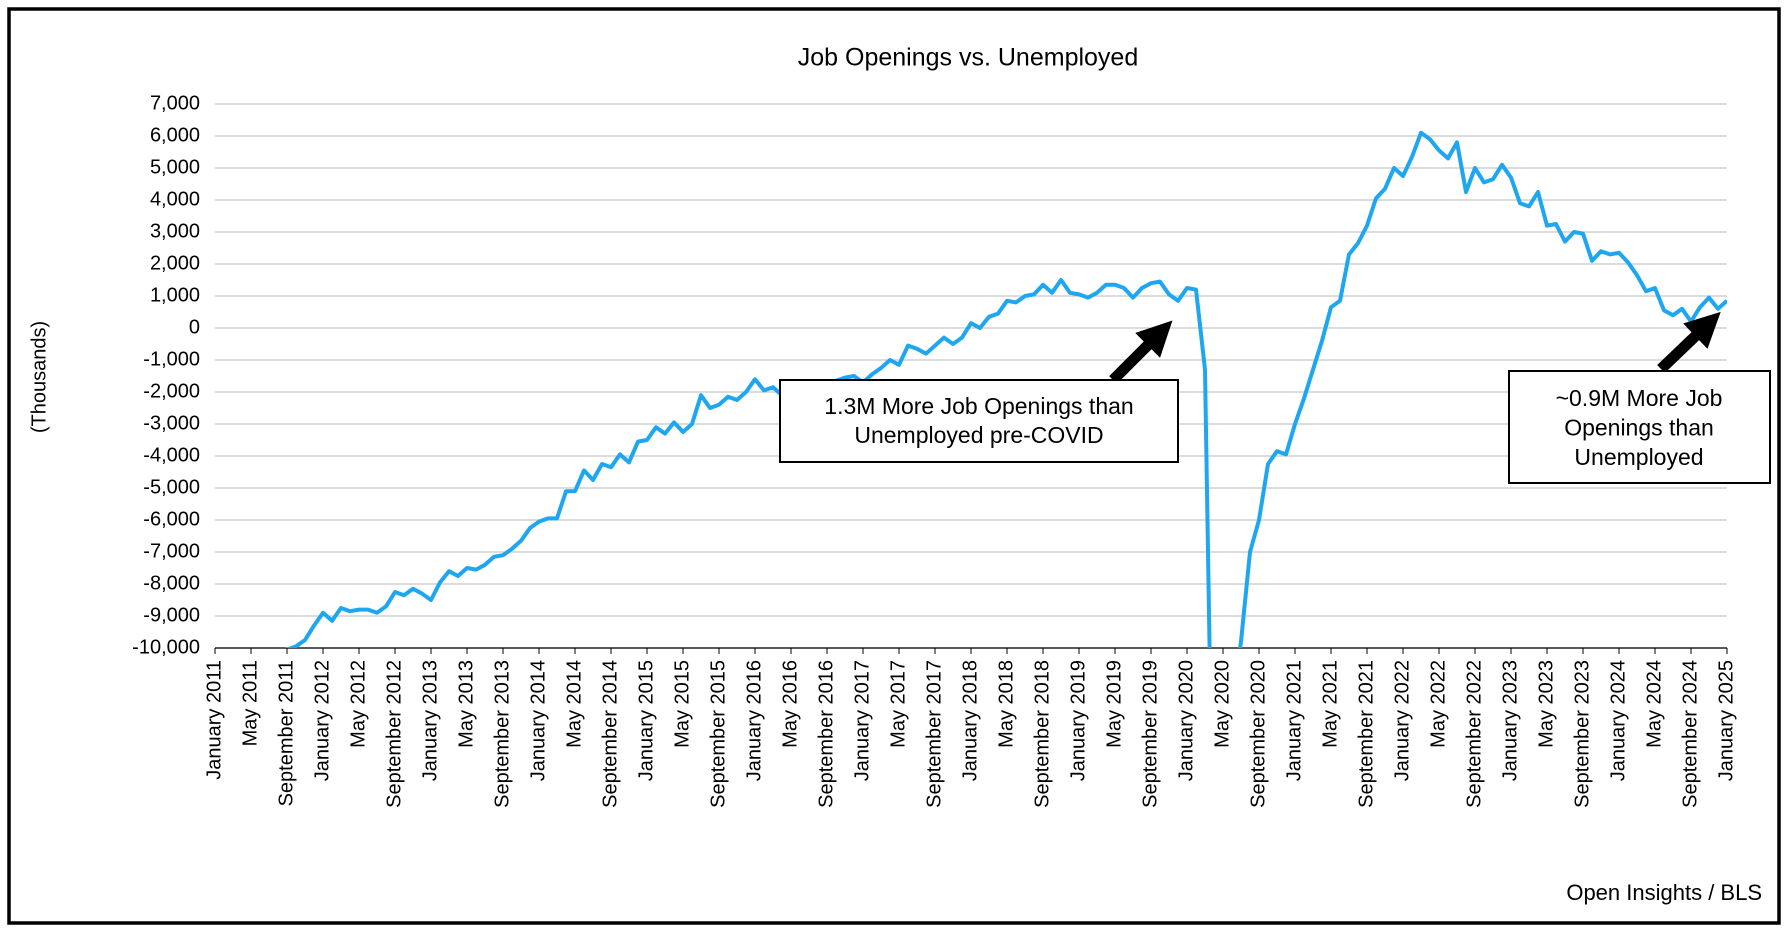 This screenshot has height=932, width=1790. I want to click on annotation-text: Unemployed, so click(1638, 457).